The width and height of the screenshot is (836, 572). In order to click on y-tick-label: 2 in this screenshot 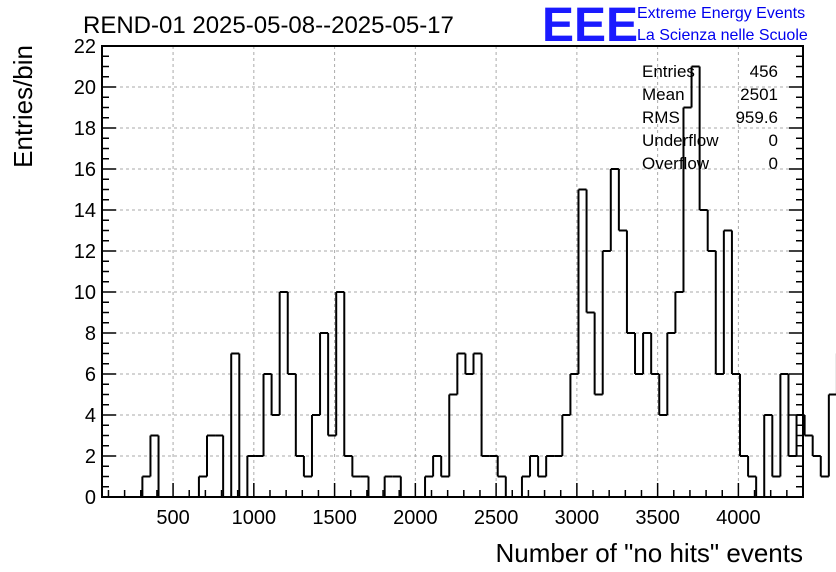, I will do `click(90, 457)`.